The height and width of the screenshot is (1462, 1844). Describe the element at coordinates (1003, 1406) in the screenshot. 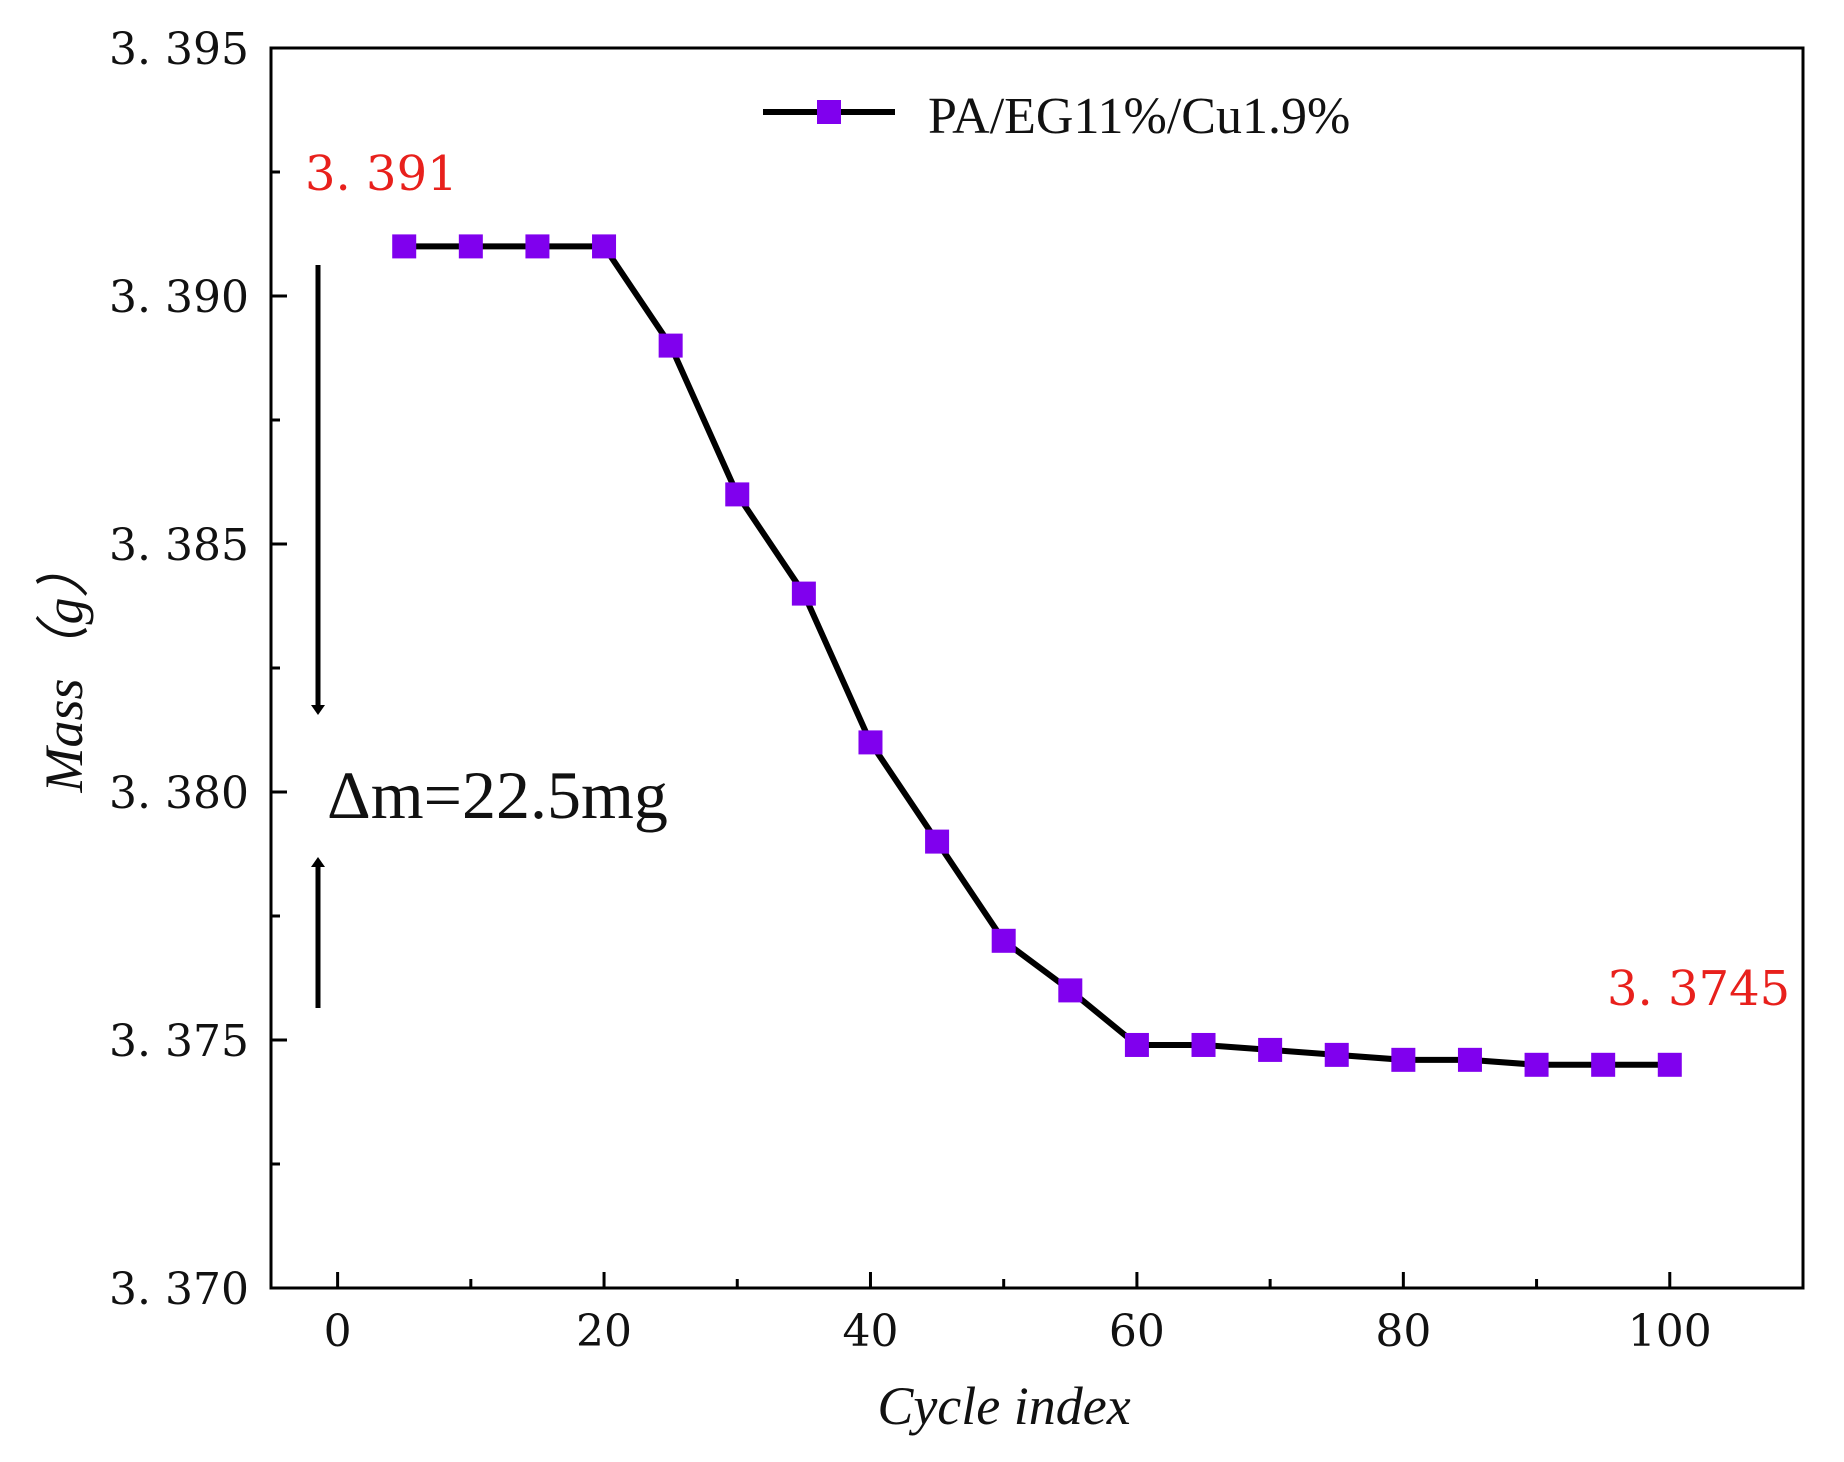

I see `x-axis-title: Cycle index` at that location.